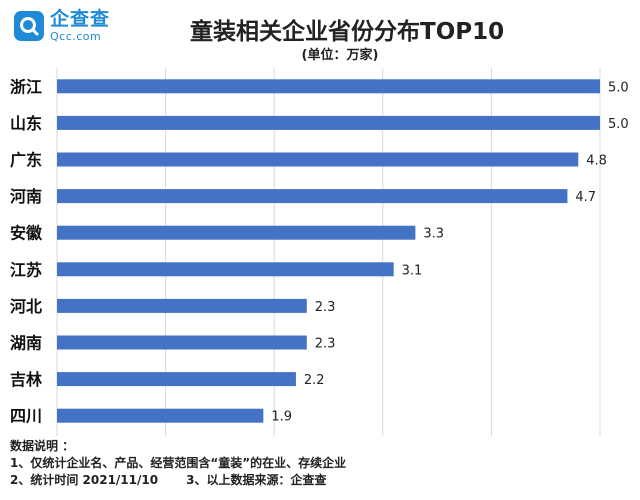 This screenshot has height=500, width=640. What do you see at coordinates (585, 197) in the screenshot?
I see `value-label: 4.7` at bounding box center [585, 197].